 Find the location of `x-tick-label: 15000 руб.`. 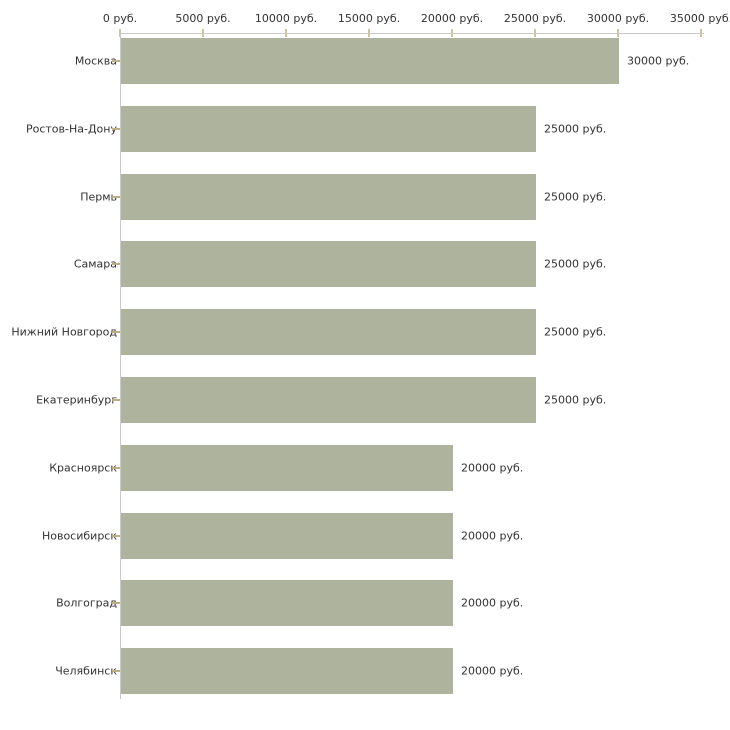

x-tick-label: 15000 руб. is located at coordinates (369, 18).